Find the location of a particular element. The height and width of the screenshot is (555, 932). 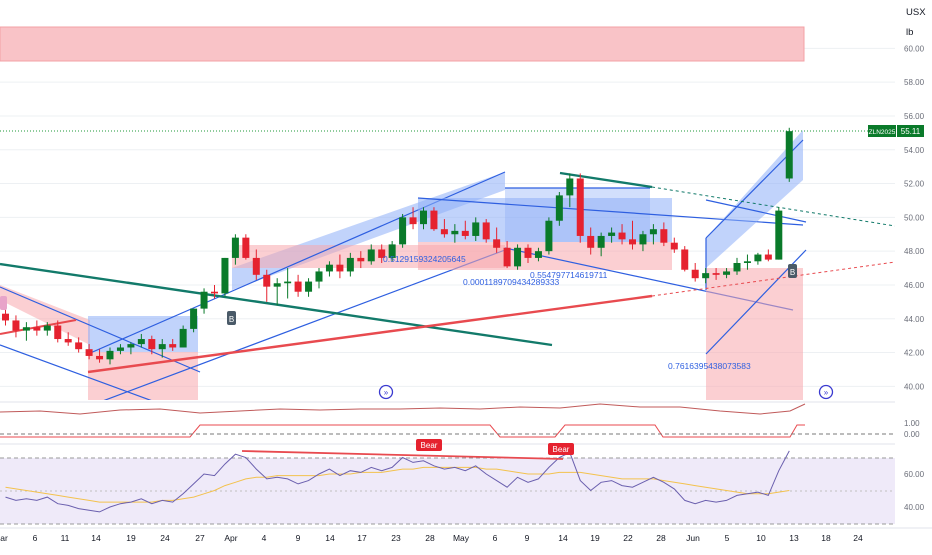

currency-label: USX is located at coordinates (916, 12).